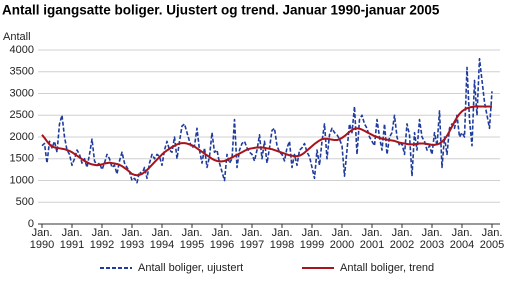  What do you see at coordinates (492, 239) in the screenshot?
I see `x-tick-label: Jan. 2005` at bounding box center [492, 239].